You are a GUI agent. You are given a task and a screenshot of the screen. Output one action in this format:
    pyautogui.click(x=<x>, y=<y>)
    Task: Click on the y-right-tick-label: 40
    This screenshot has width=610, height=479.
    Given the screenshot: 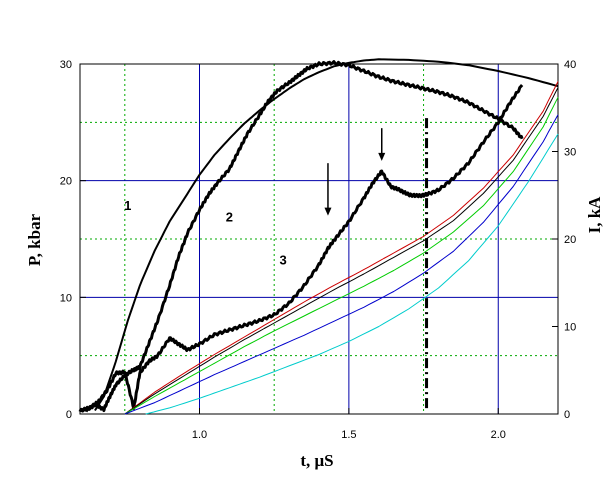 What is the action you would take?
    pyautogui.click(x=570, y=65)
    